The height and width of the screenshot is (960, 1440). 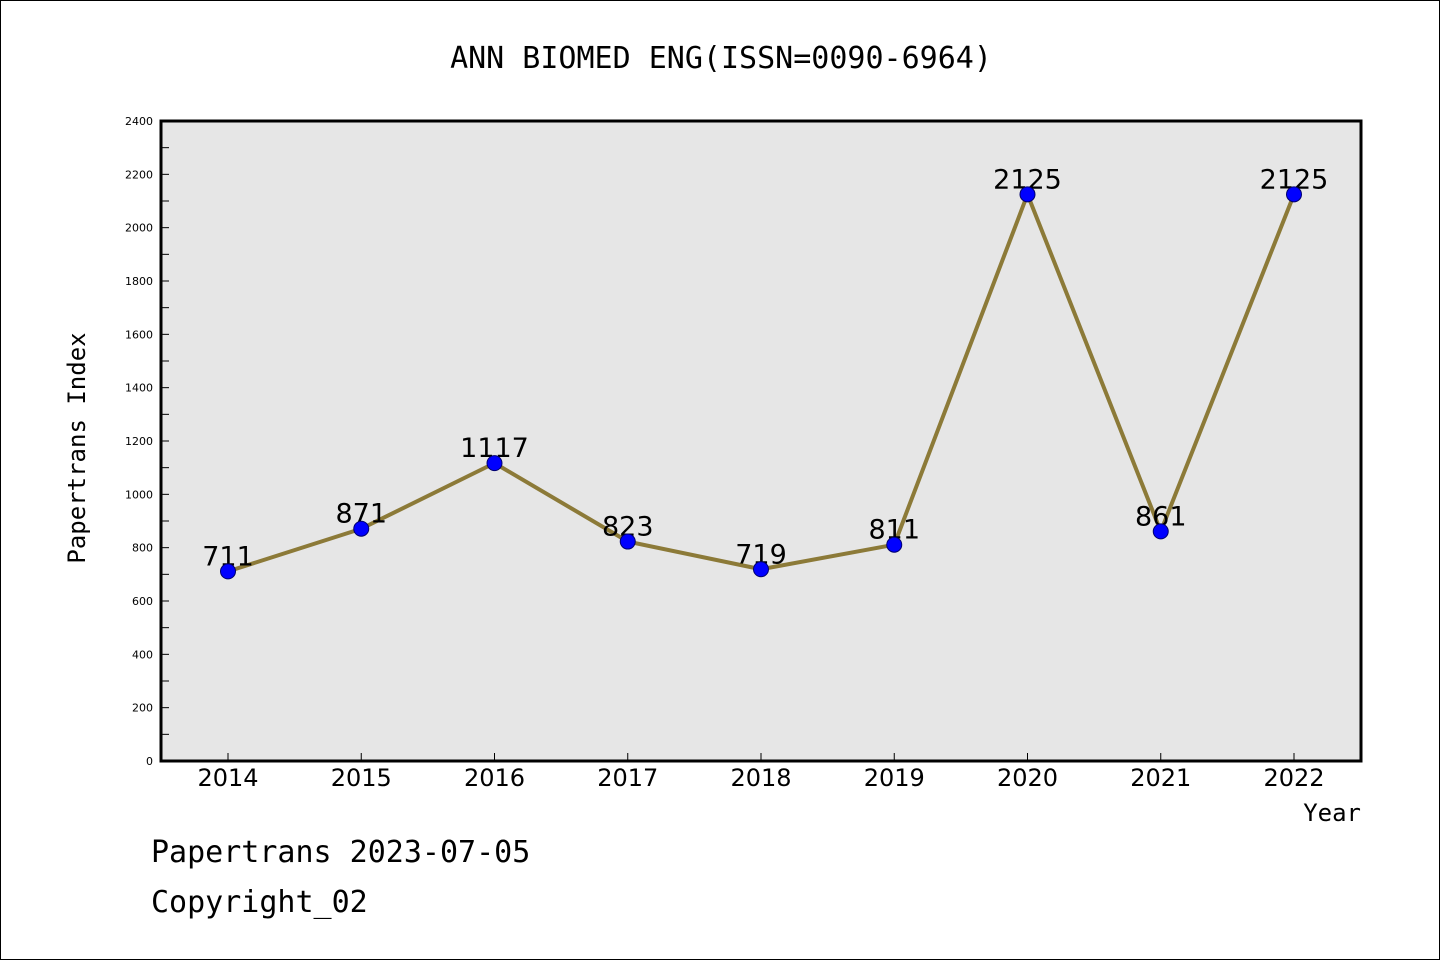 What do you see at coordinates (259, 902) in the screenshot?
I see `footer-copyright-text: Copyright_02` at bounding box center [259, 902].